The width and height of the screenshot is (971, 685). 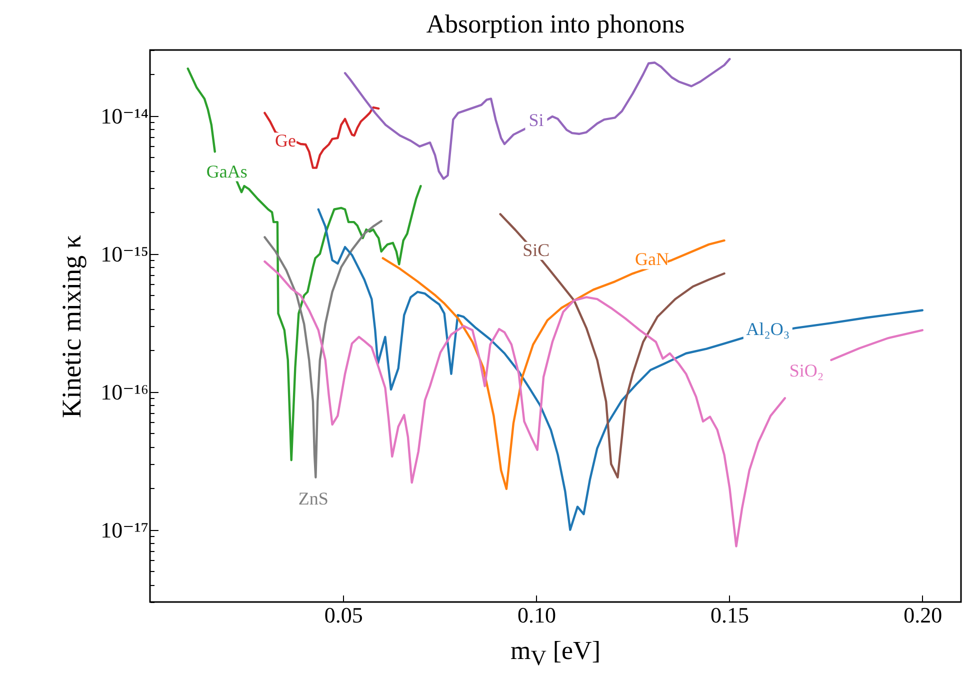 I want to click on annotation: ZnS, so click(x=313, y=498).